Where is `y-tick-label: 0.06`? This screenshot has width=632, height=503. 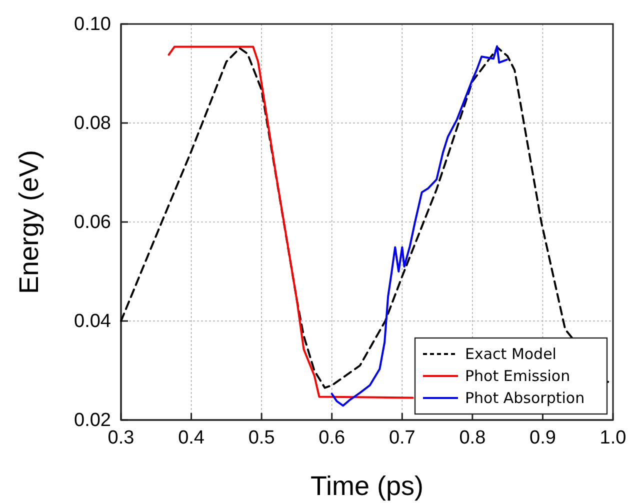
y-tick-label: 0.06 is located at coordinates (92, 223).